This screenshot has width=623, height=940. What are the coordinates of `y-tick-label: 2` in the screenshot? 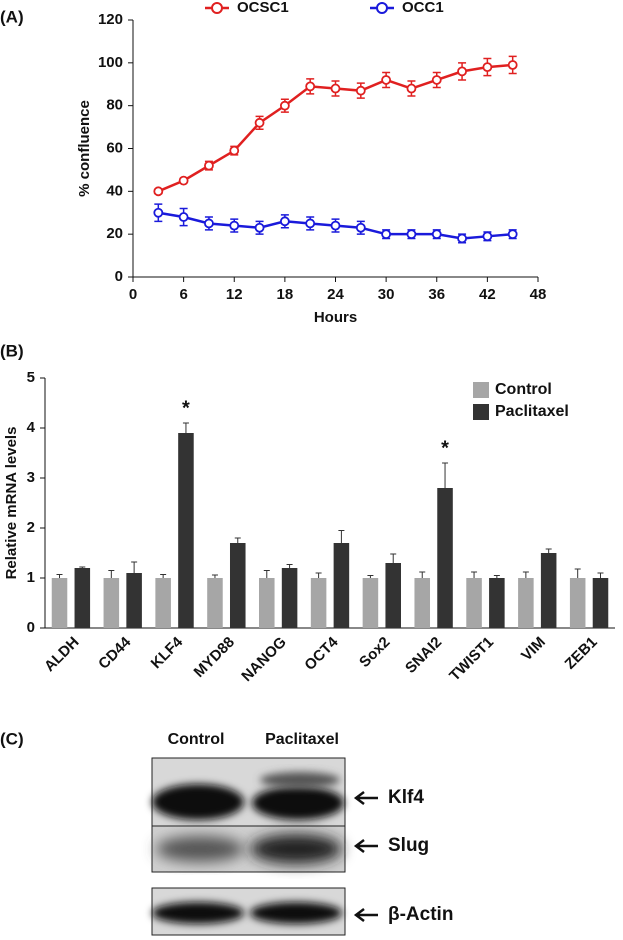 It's located at (31, 527).